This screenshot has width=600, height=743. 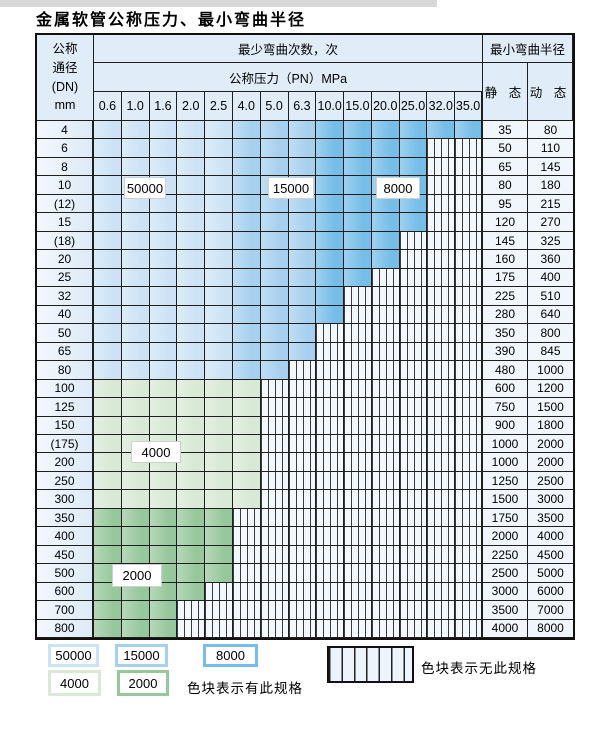 What do you see at coordinates (65, 49) in the screenshot?
I see `dn-header-line: 公称` at bounding box center [65, 49].